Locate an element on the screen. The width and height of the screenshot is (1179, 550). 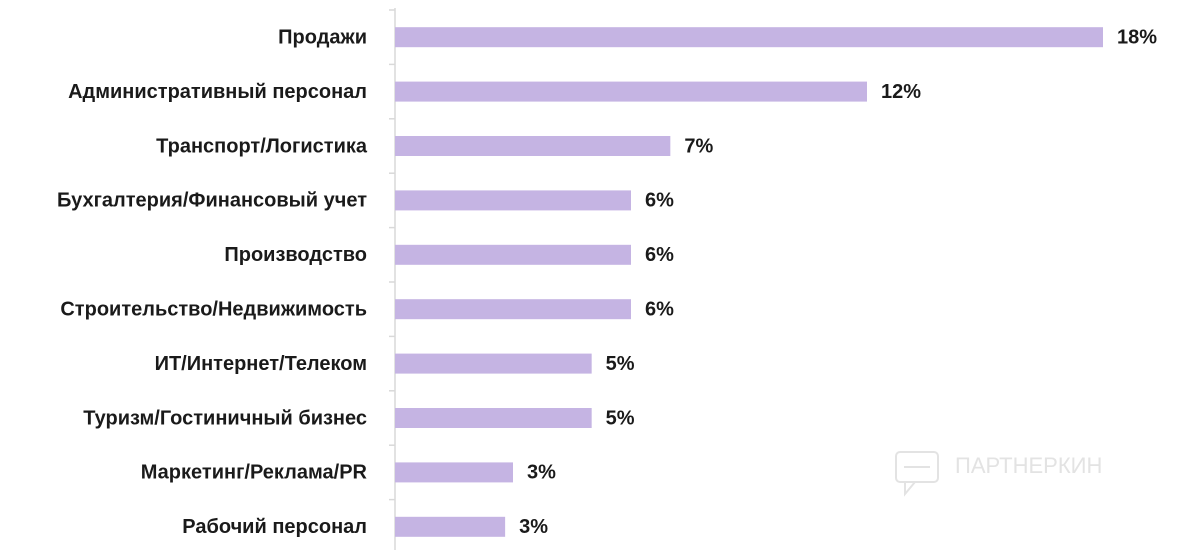
category-label: Рабочий персонал is located at coordinates (274, 527).